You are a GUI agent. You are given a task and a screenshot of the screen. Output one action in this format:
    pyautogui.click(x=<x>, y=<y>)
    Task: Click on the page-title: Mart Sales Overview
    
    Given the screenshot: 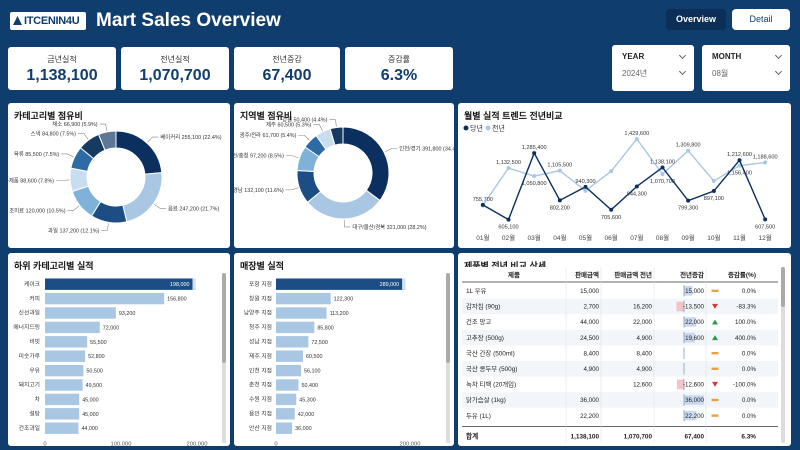 What is the action you would take?
    pyautogui.click(x=188, y=20)
    